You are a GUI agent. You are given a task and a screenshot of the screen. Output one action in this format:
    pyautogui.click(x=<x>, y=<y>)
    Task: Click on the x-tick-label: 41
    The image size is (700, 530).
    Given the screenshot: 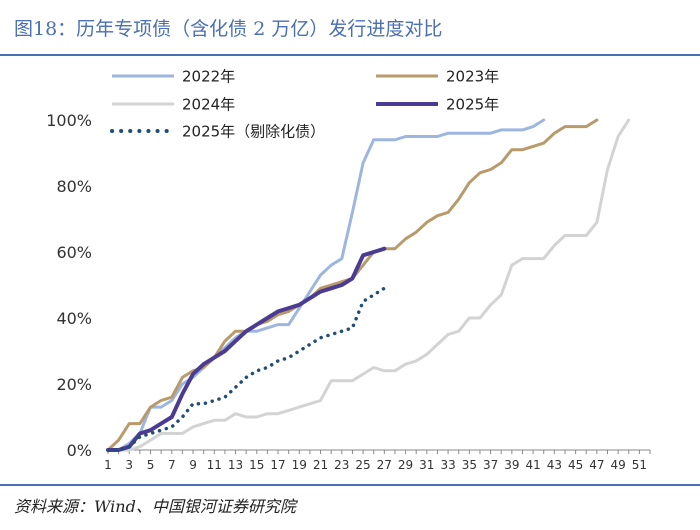 What is the action you would take?
    pyautogui.click(x=532, y=465)
    